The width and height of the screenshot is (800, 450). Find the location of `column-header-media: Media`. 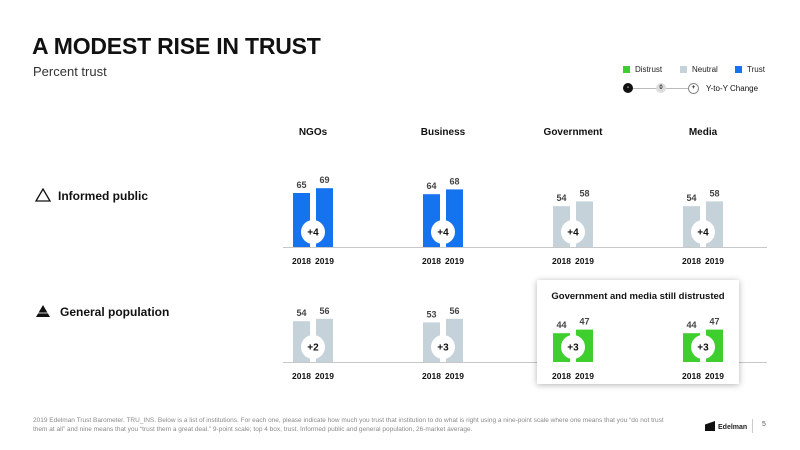

column-header-media: Media is located at coordinates (703, 132).